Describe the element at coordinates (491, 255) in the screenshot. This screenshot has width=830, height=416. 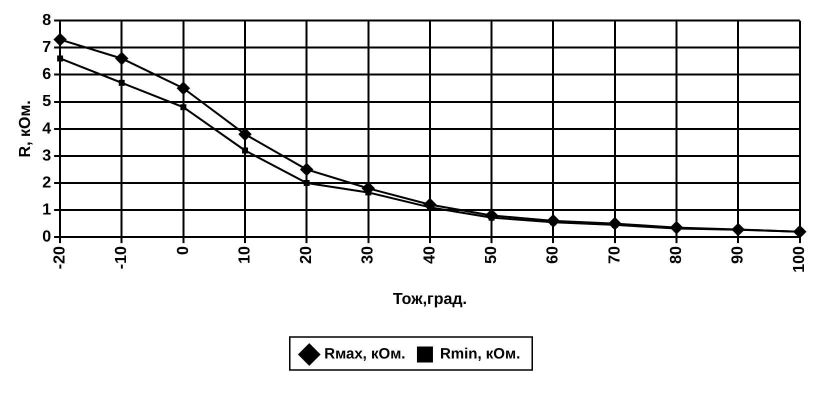
I see `x-tick-label: 50` at that location.